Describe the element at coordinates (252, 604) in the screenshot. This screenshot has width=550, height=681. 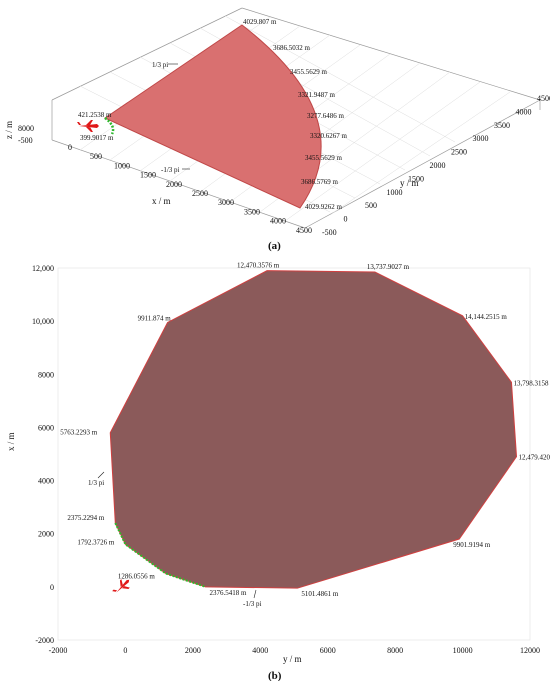
I see `angle-label-b-1: -1/3 pi` at that location.